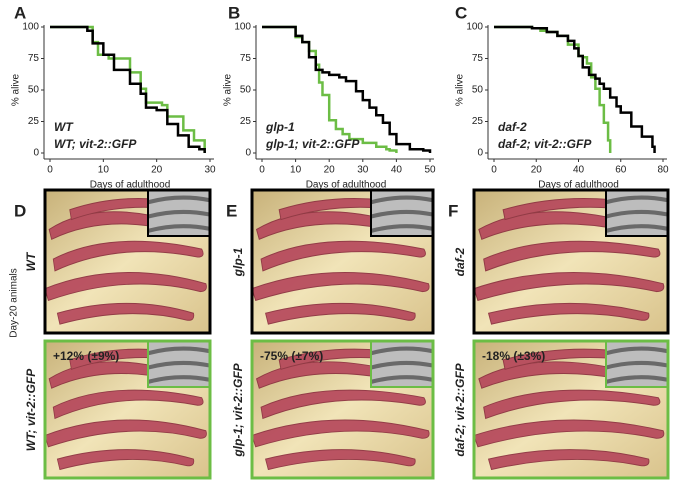 The height and width of the screenshot is (486, 682). I want to click on transgenic-label: daf-2; vit-2::GFP, so click(460, 409).